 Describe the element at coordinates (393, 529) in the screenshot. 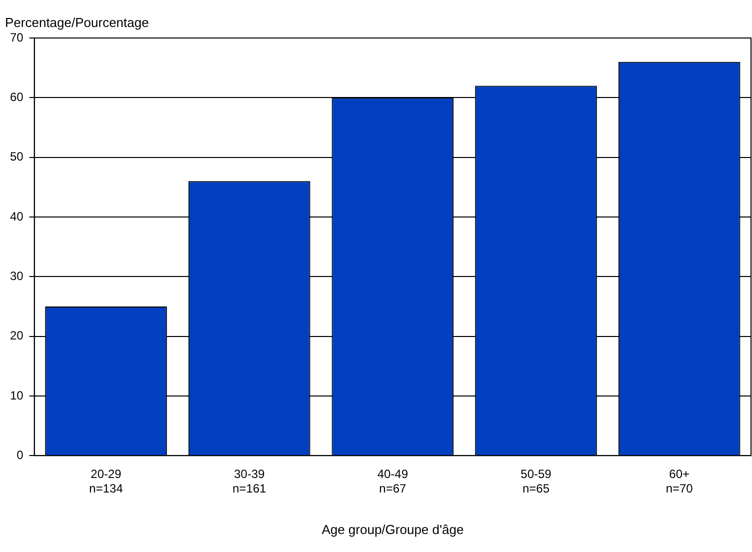

I see `x-axis-title: Age group/Groupe d'âge` at that location.